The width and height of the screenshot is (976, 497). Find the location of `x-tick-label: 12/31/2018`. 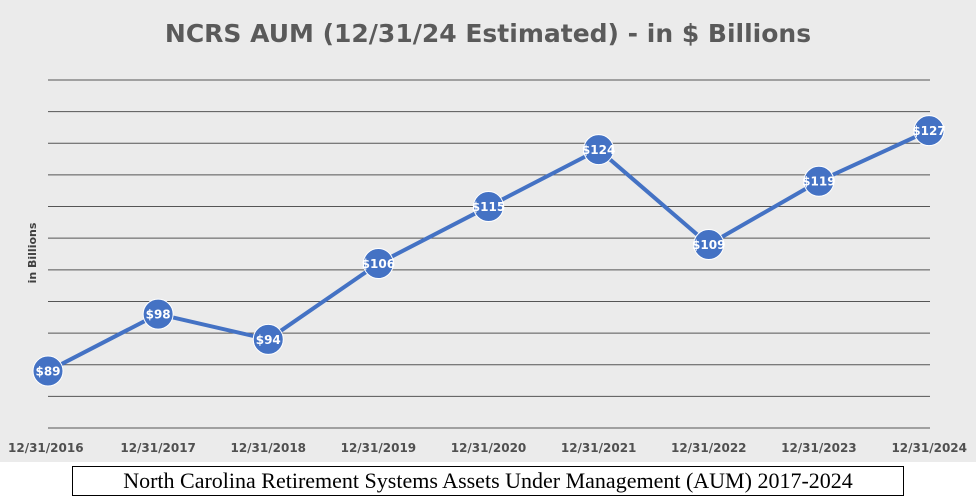

x-tick-label: 12/31/2018 is located at coordinates (268, 448).